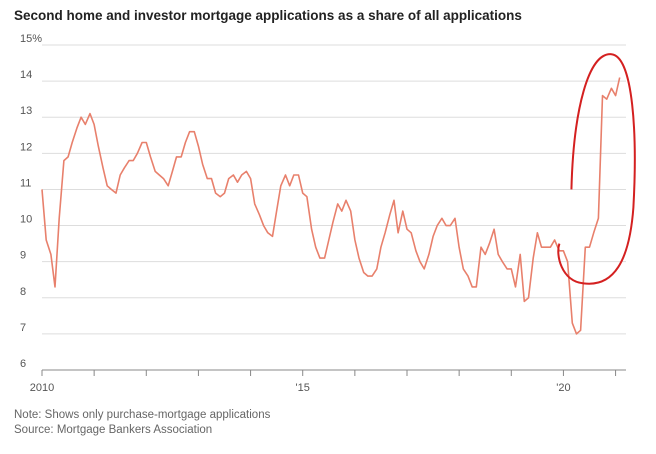 The height and width of the screenshot is (454, 656). I want to click on x-tick-label: 2010, so click(42, 388).